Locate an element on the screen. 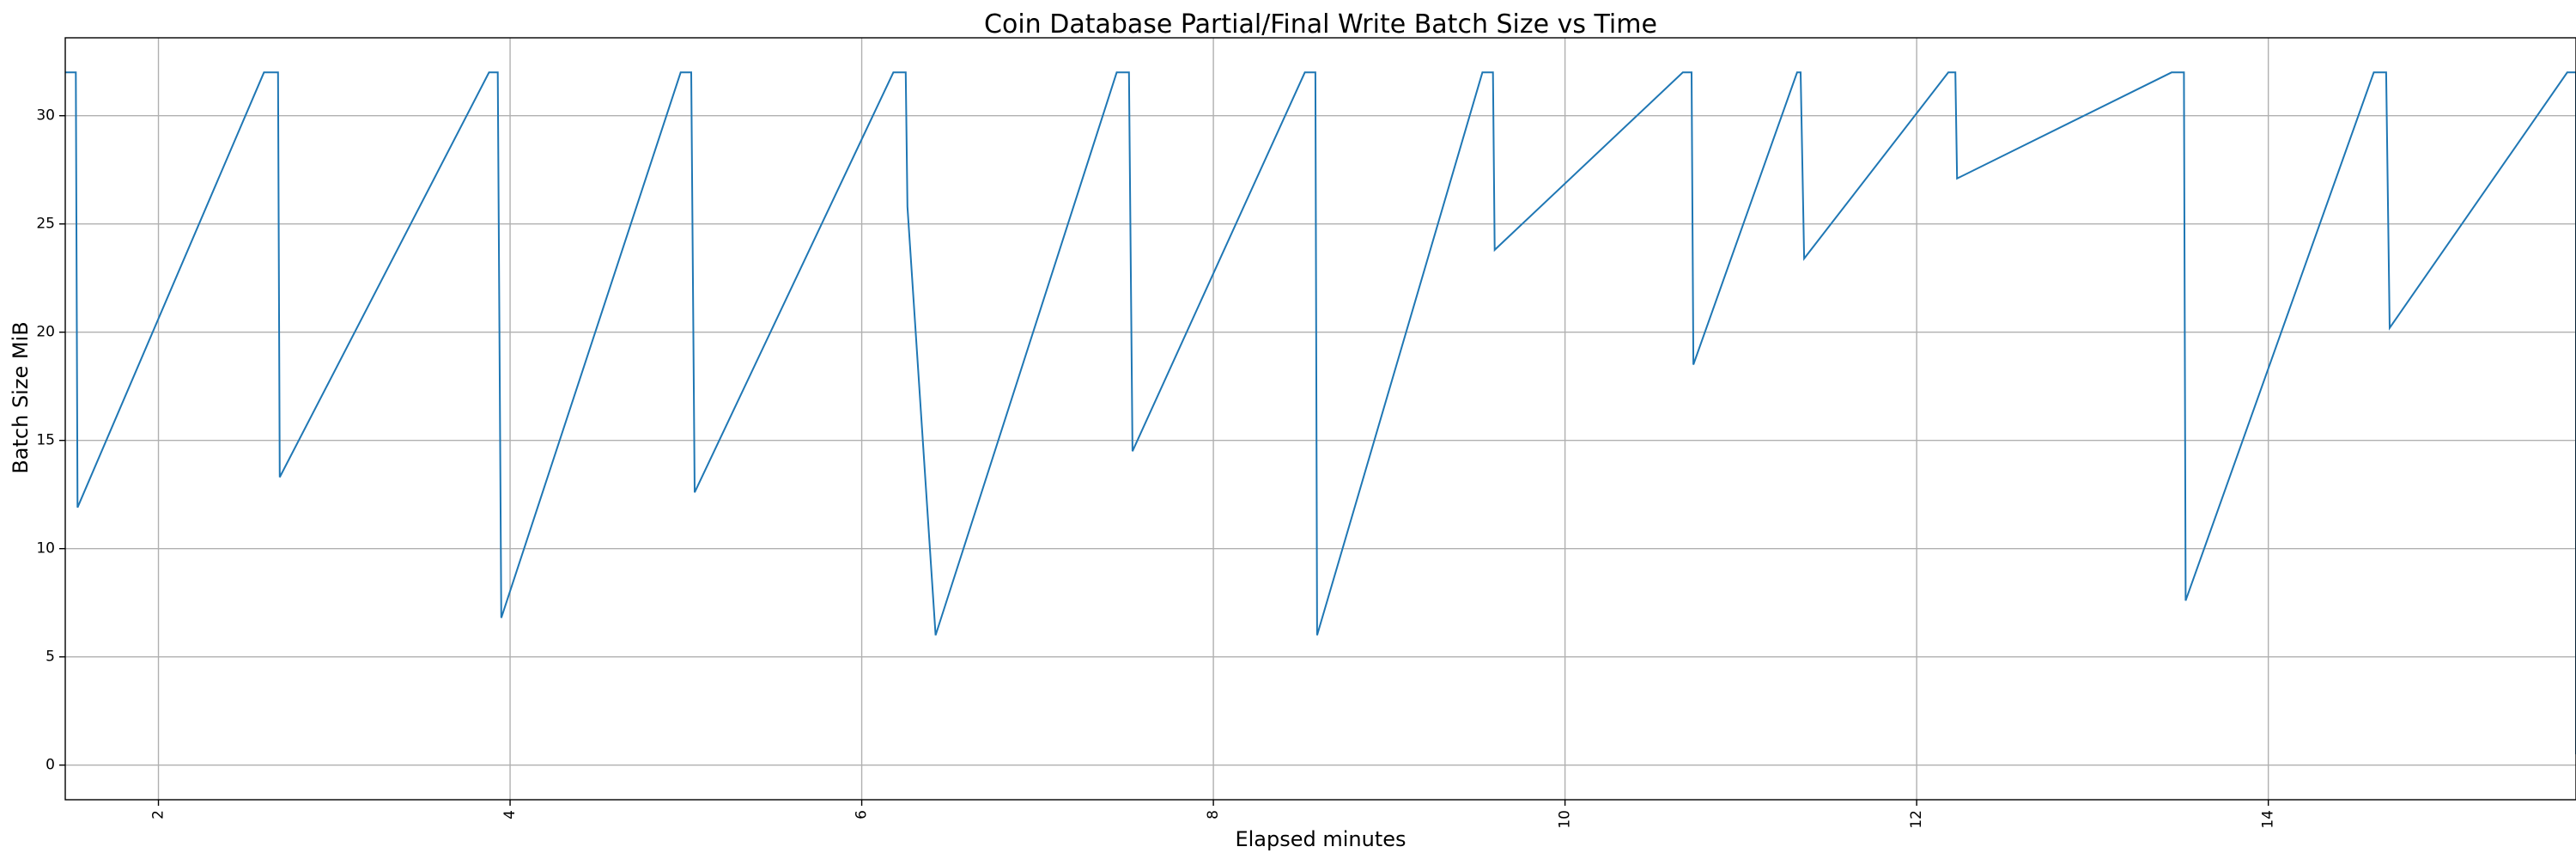  x-tick-label: 10 is located at coordinates (1565, 819).